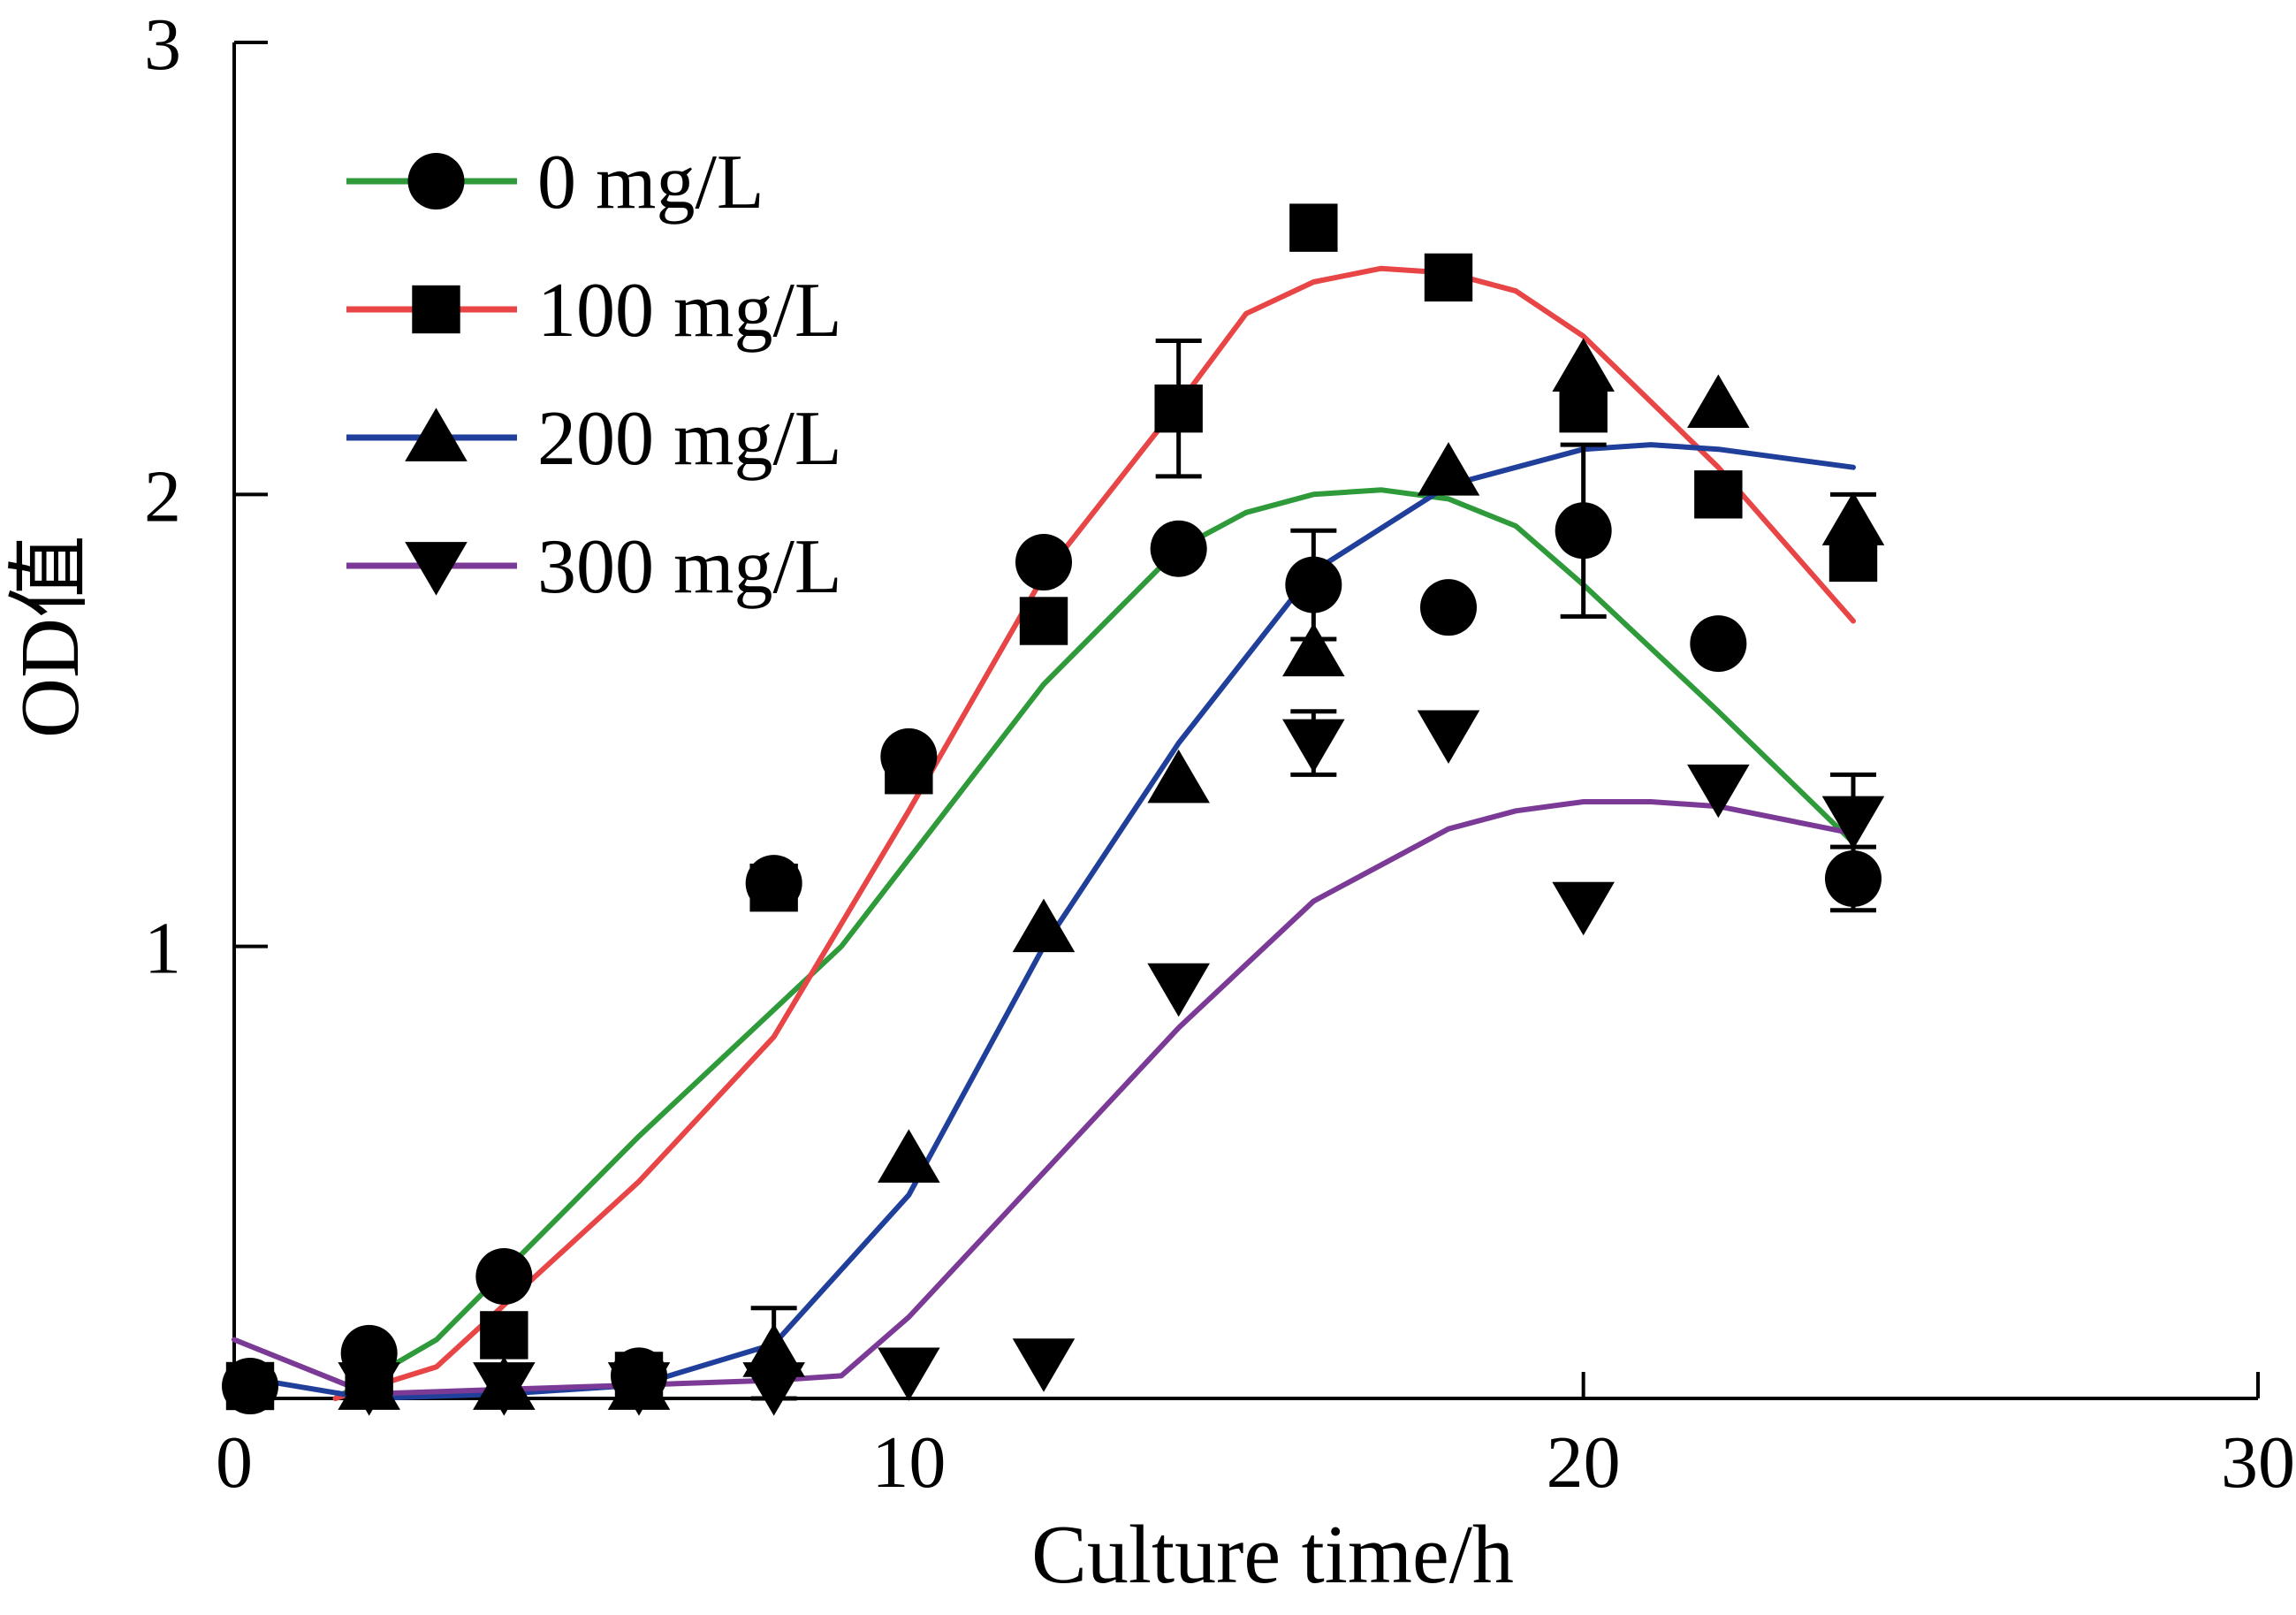  Describe the element at coordinates (594, 375) in the screenshot. I see `legend: 0 mg/L 100 mg/L 200 mg/L 300 mg/L` at that location.